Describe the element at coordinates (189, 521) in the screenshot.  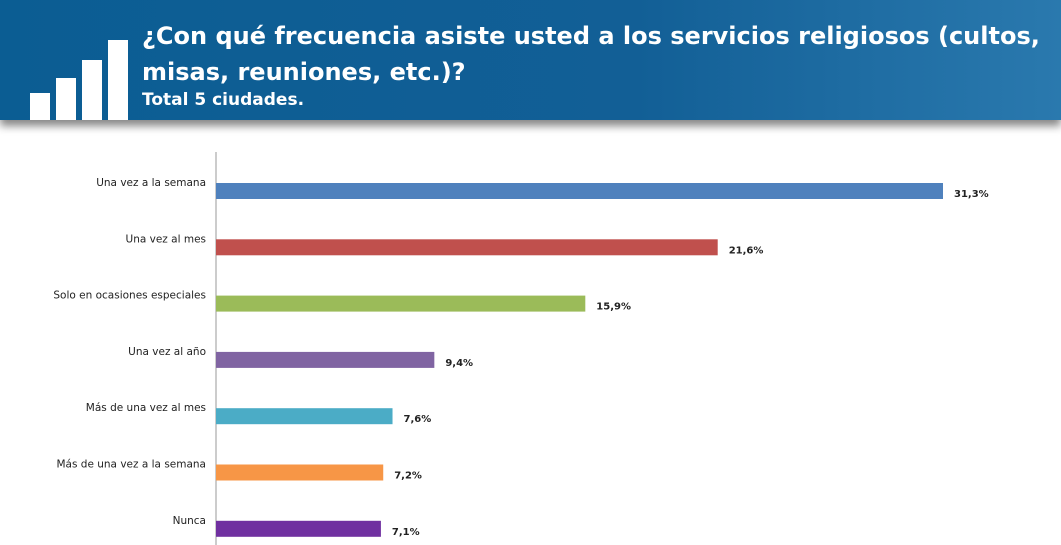
I see `category-label: Nunca` at that location.